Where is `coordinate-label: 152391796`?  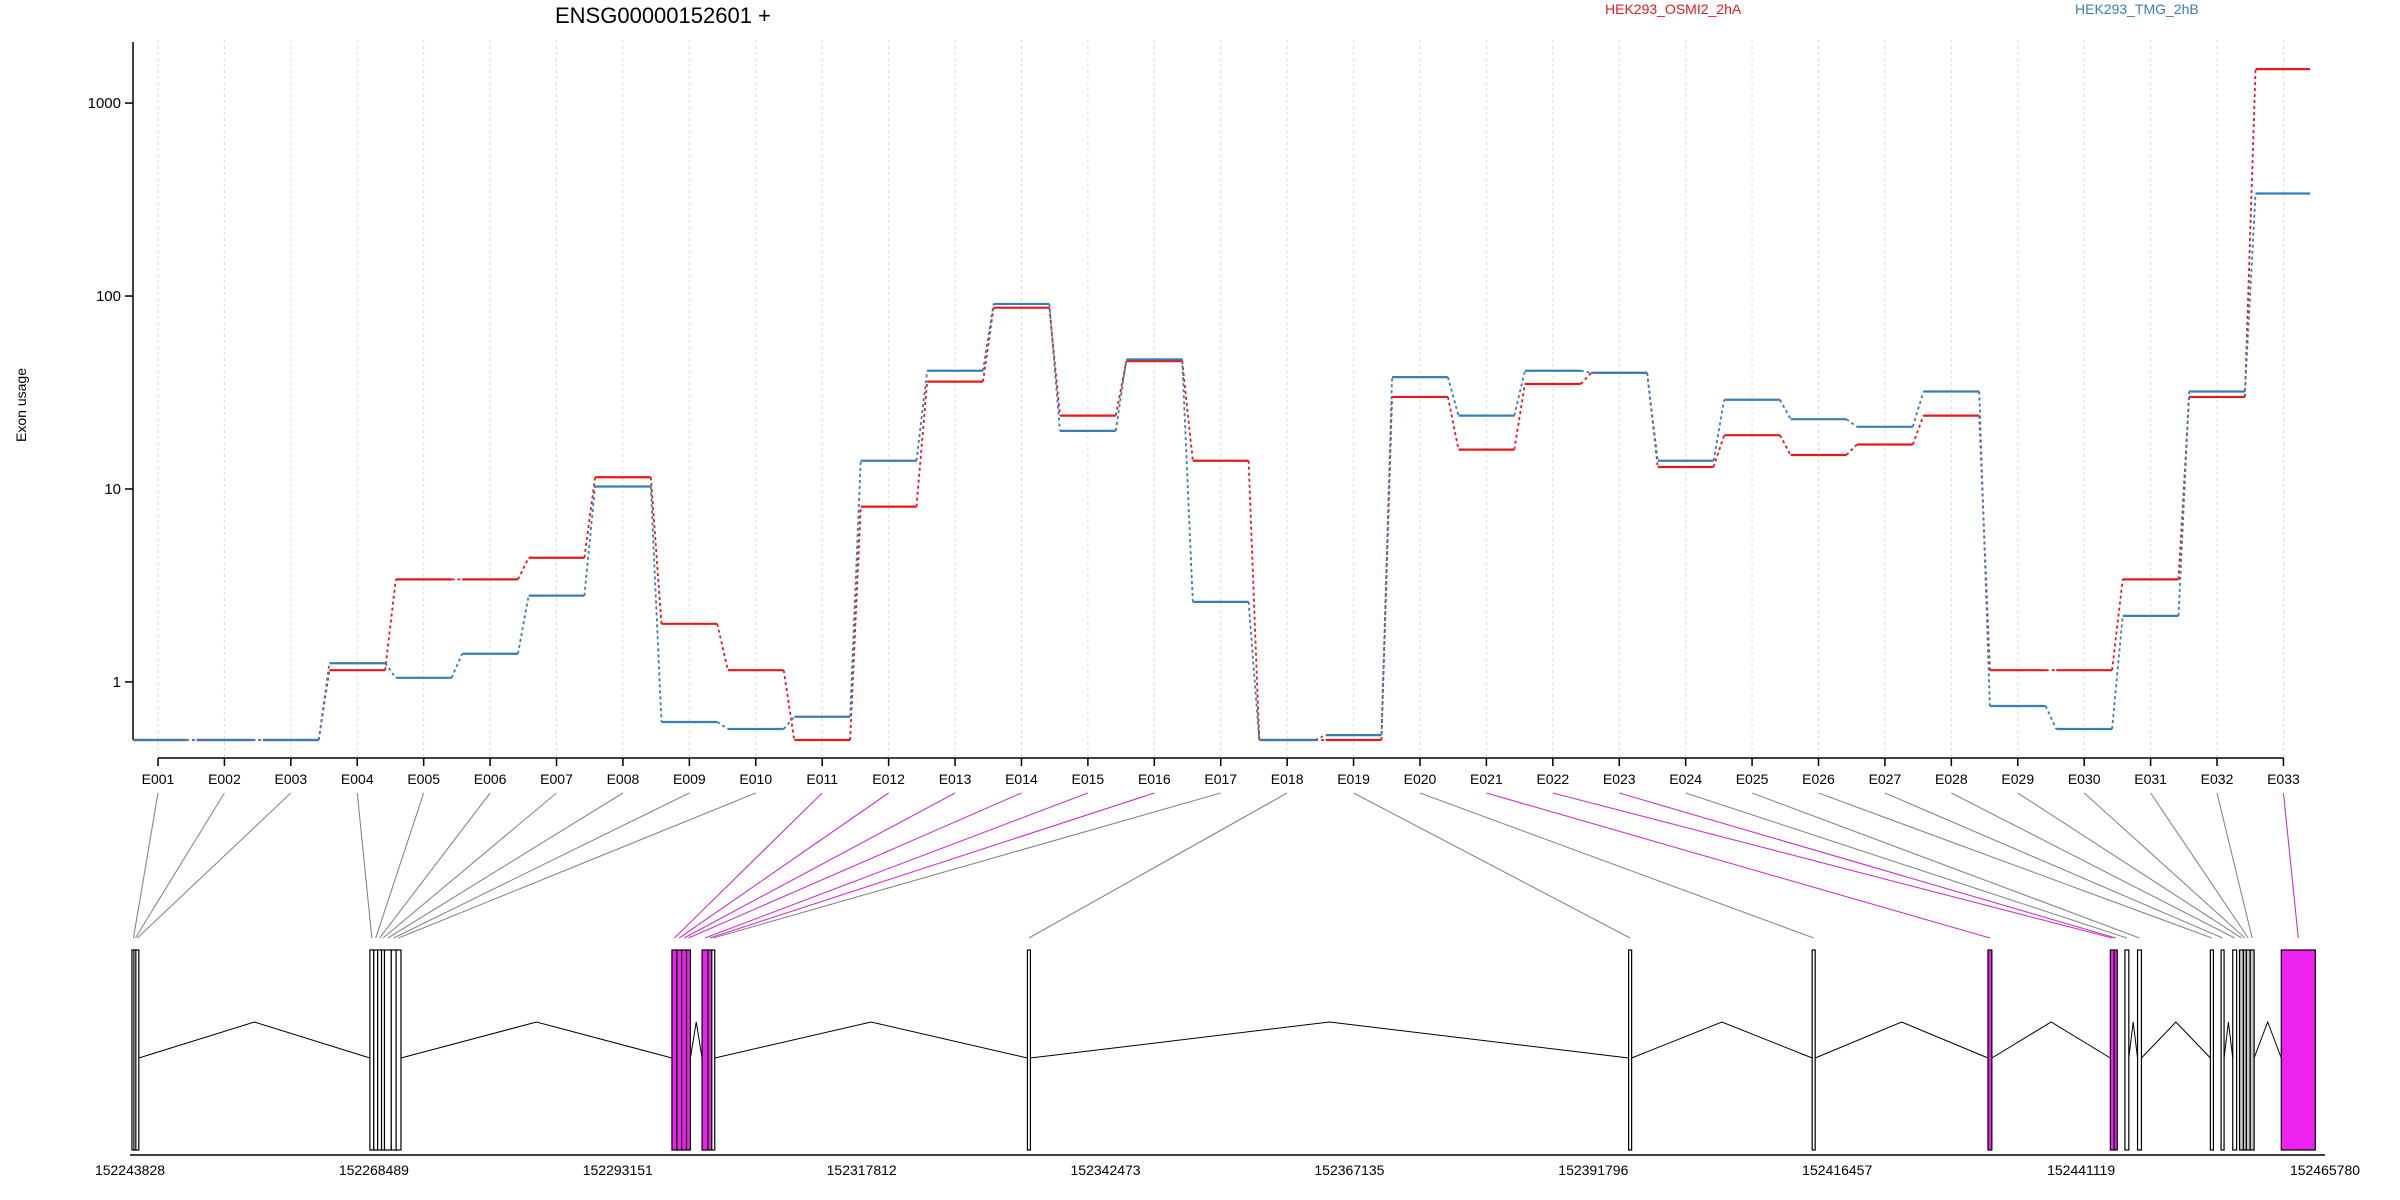 coordinate-label: 152391796 is located at coordinates (1593, 1170).